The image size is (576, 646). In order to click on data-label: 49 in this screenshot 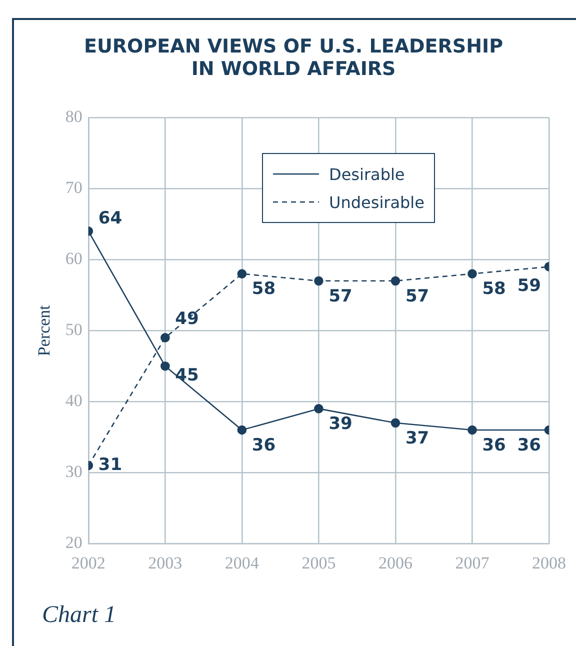, I will do `click(187, 319)`.